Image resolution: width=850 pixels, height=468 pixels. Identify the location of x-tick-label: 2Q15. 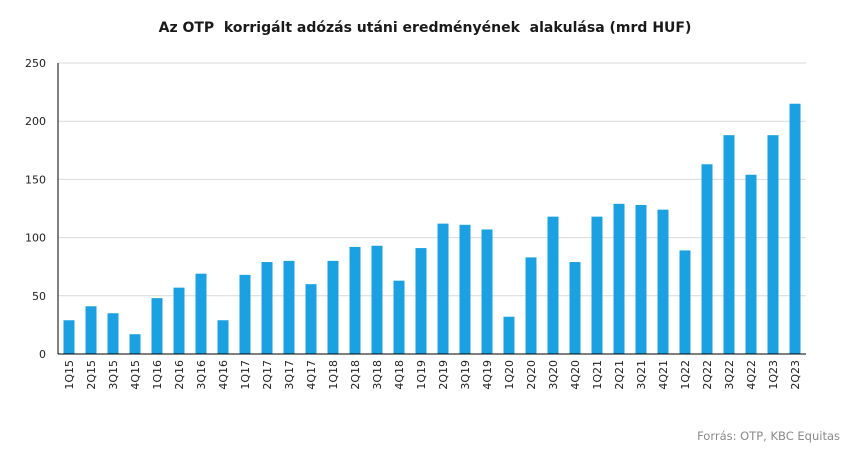
(91, 375).